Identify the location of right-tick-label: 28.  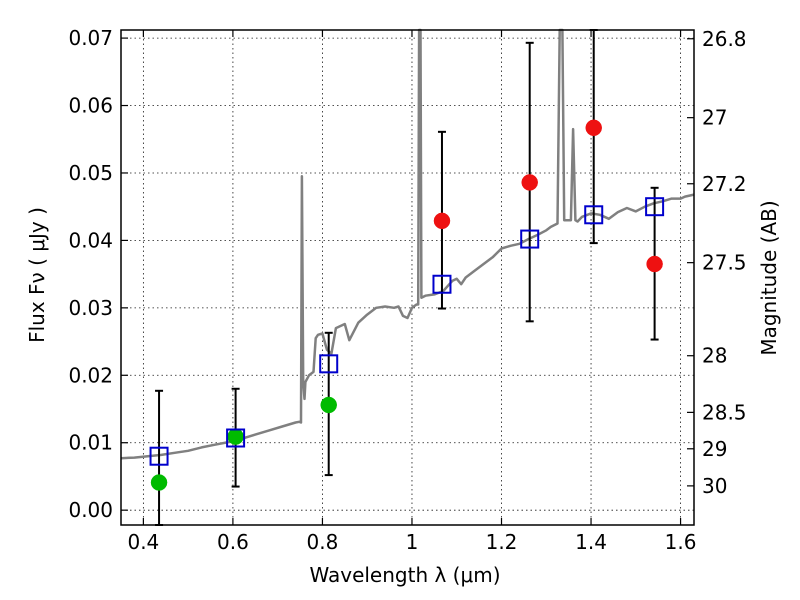
(714, 356).